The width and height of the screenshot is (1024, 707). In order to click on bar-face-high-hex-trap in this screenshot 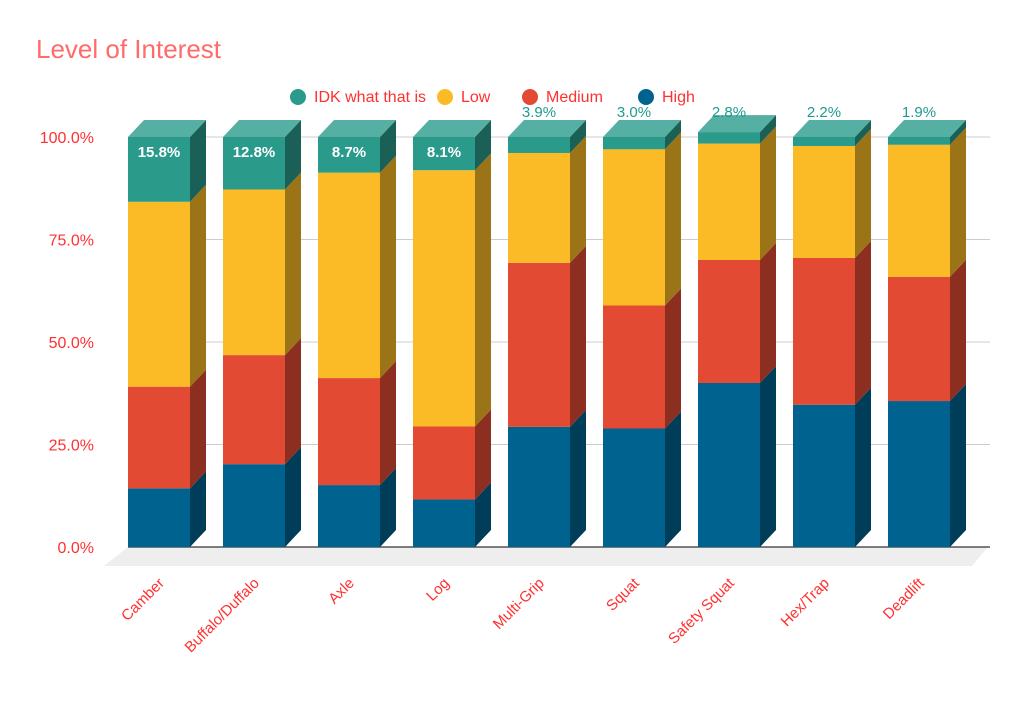, I will do `click(824, 475)`.